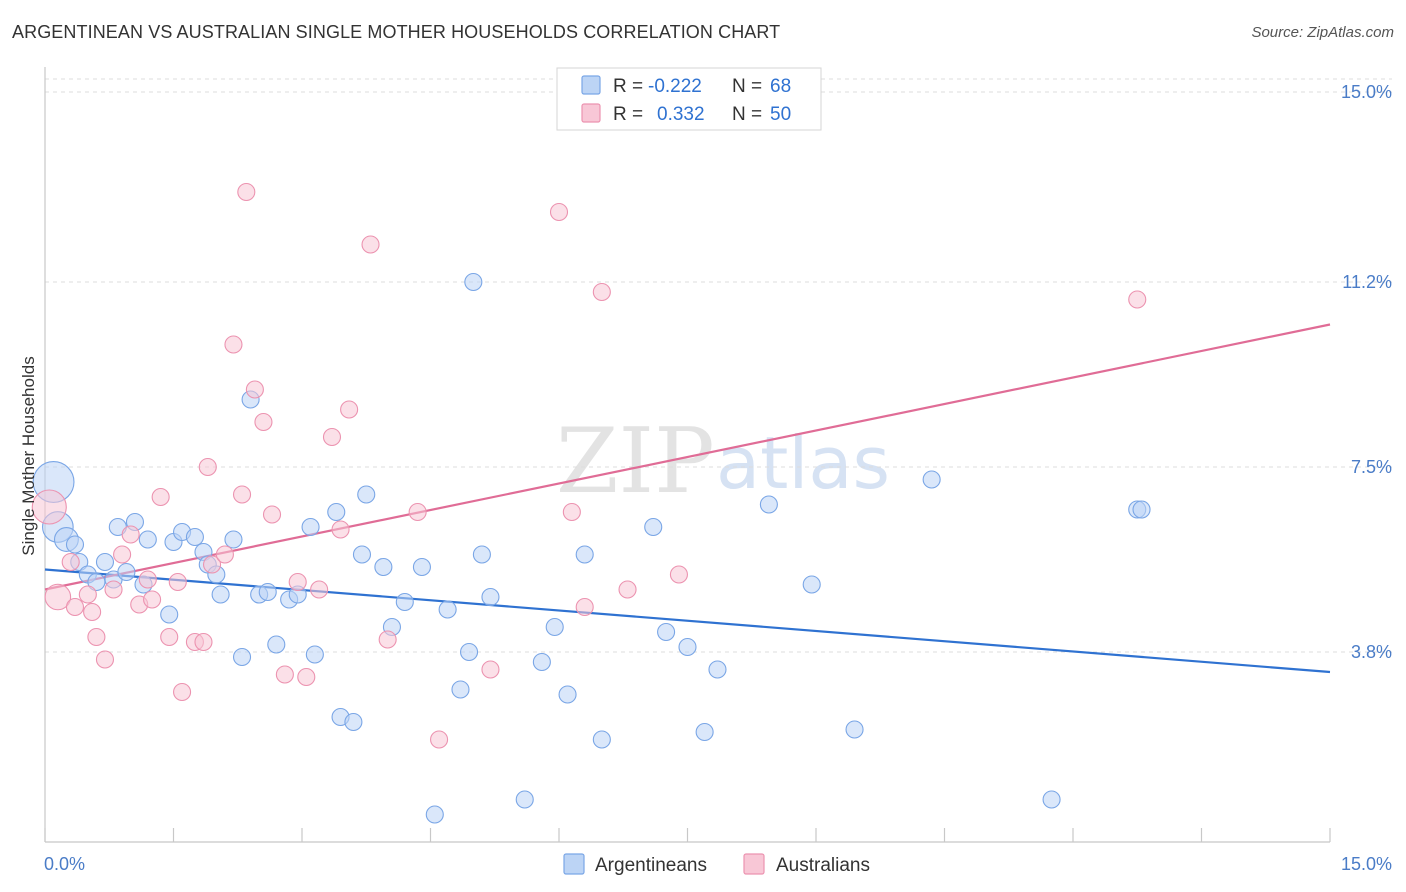  Describe the element at coordinates (1366, 864) in the screenshot. I see `x-tick-label-max: 15.0%` at that location.